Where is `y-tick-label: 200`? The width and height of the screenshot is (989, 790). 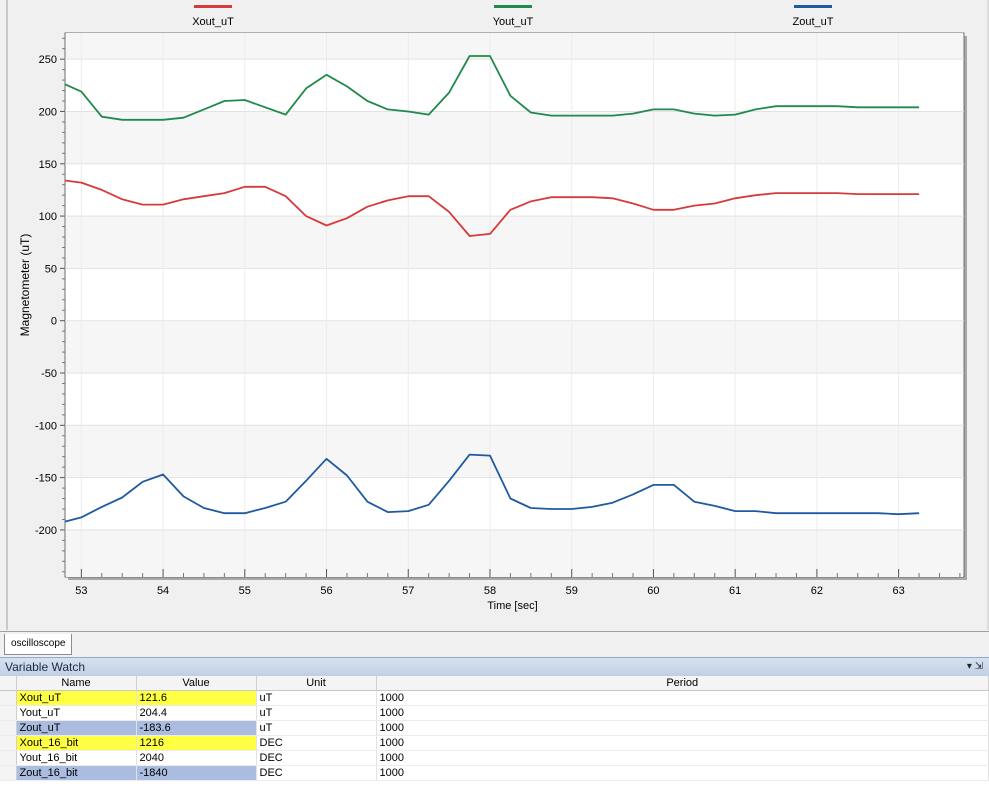 y-tick-label: 200 is located at coordinates (48, 112).